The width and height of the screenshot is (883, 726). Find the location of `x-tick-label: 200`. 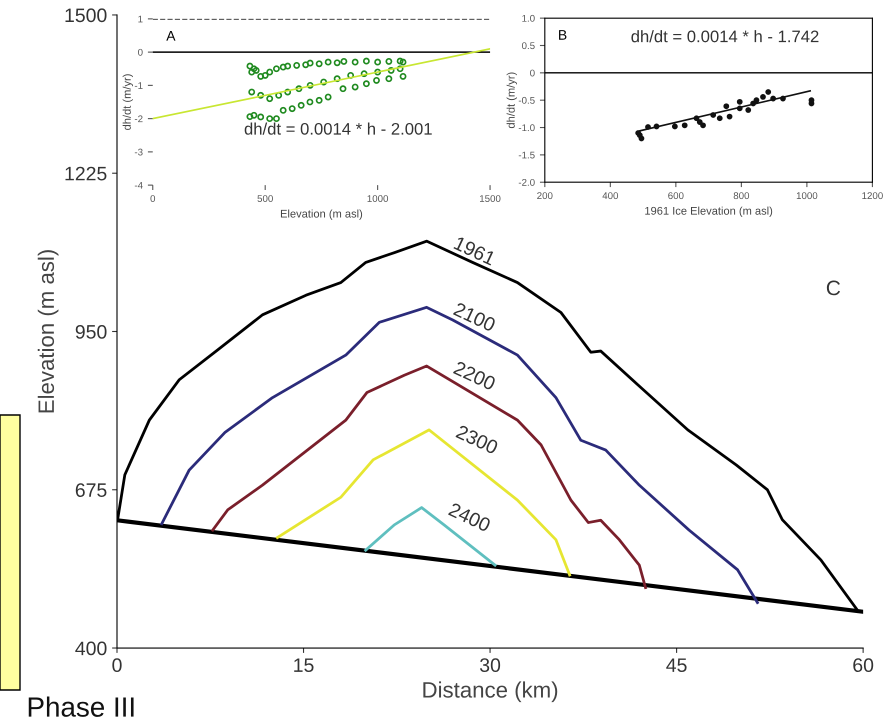

x-tick-label: 200 is located at coordinates (545, 196).